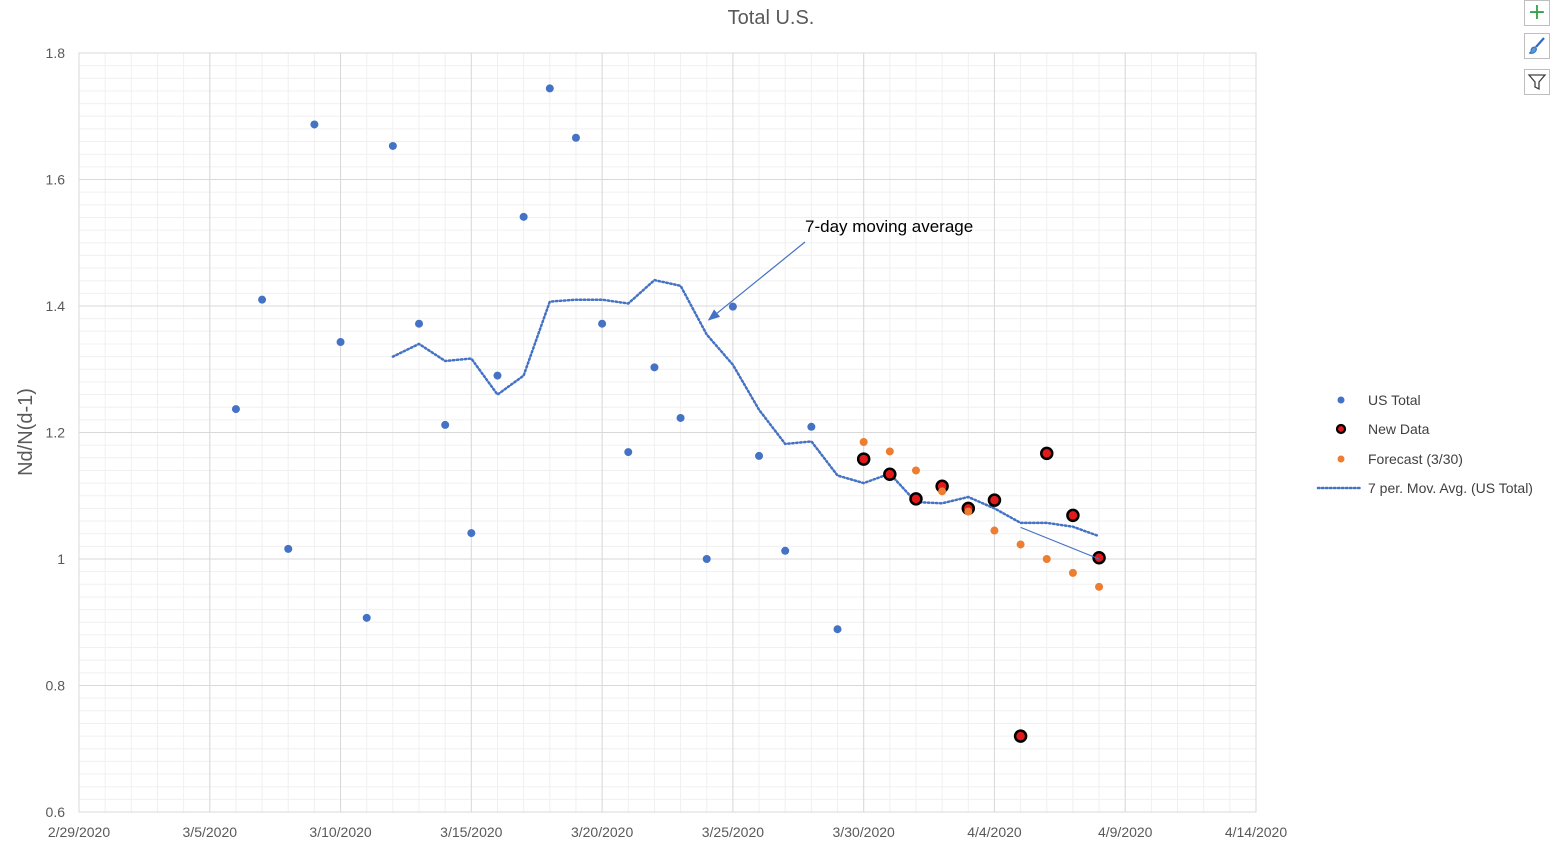 The image size is (1554, 848). I want to click on y-axis-tick-labels: 0.6 0.8 1 1.2 1.4 1.6 1.8, so click(56, 432).